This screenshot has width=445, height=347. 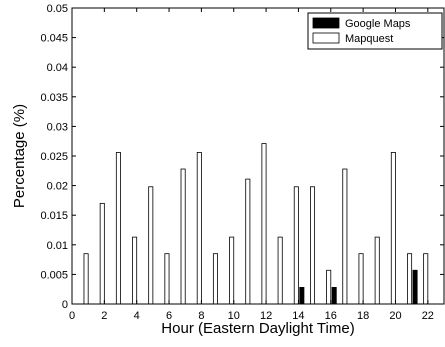 I want to click on y-tick-label: 0.005, so click(x=54, y=275).